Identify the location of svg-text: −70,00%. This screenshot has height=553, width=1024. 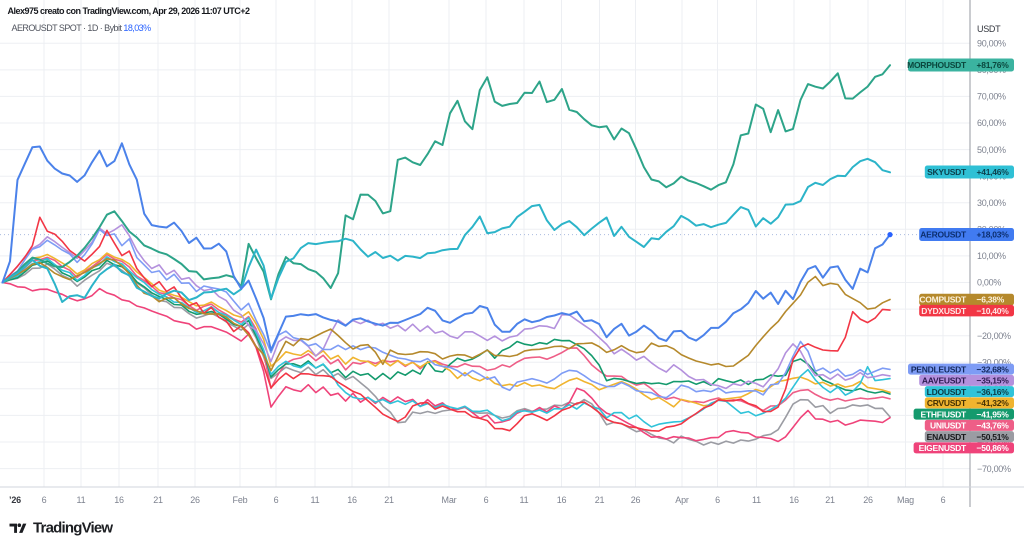
(994, 469).